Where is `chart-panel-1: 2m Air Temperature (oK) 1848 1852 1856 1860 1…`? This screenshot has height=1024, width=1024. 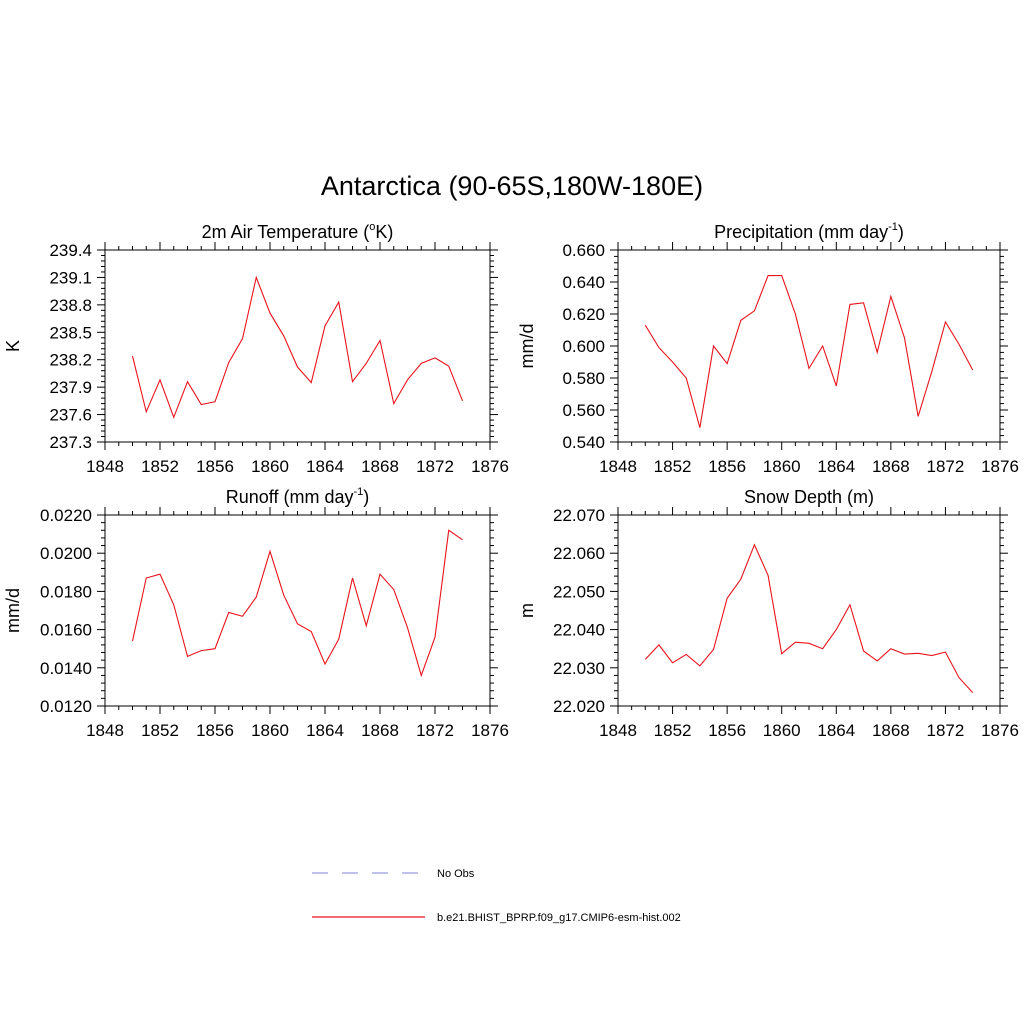 chart-panel-1: 2m Air Temperature (oK) 1848 1852 1856 1860 1… is located at coordinates (256, 348).